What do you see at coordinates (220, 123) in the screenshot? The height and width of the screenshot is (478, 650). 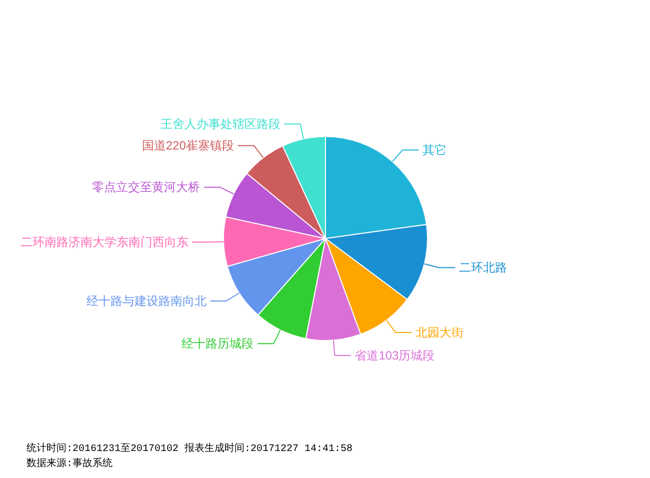 I see `slice-label: 王舍人办事处辖区路段` at bounding box center [220, 123].